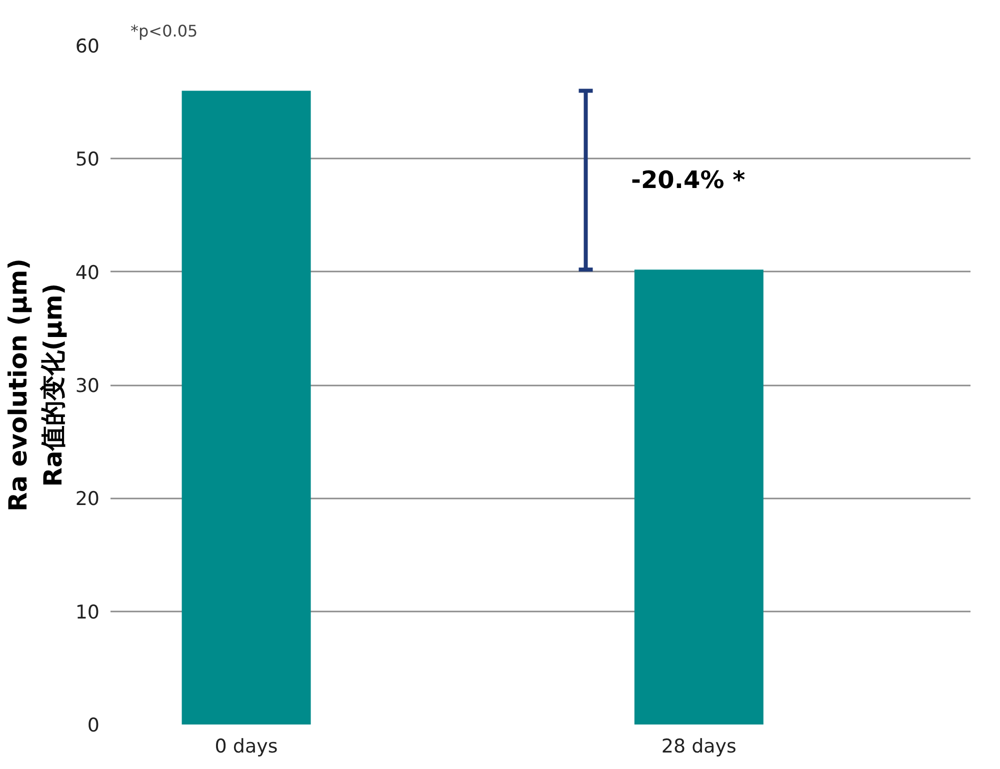 Image resolution: width=1000 pixels, height=769 pixels. Describe the element at coordinates (87, 159) in the screenshot. I see `y-tick-label: 50` at that location.